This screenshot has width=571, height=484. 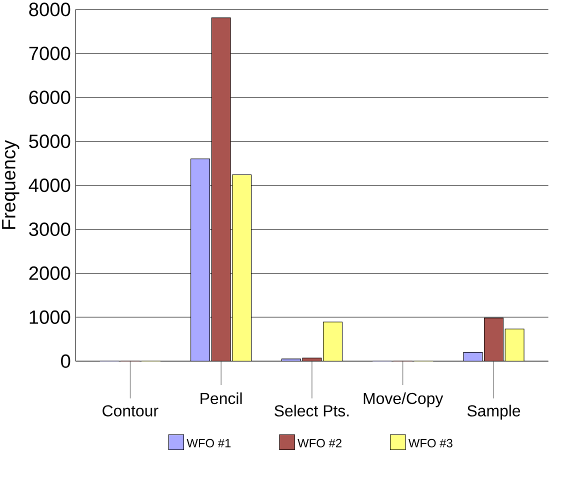 What do you see at coordinates (49, 53) in the screenshot?
I see `y-tick-label: 7000` at bounding box center [49, 53].